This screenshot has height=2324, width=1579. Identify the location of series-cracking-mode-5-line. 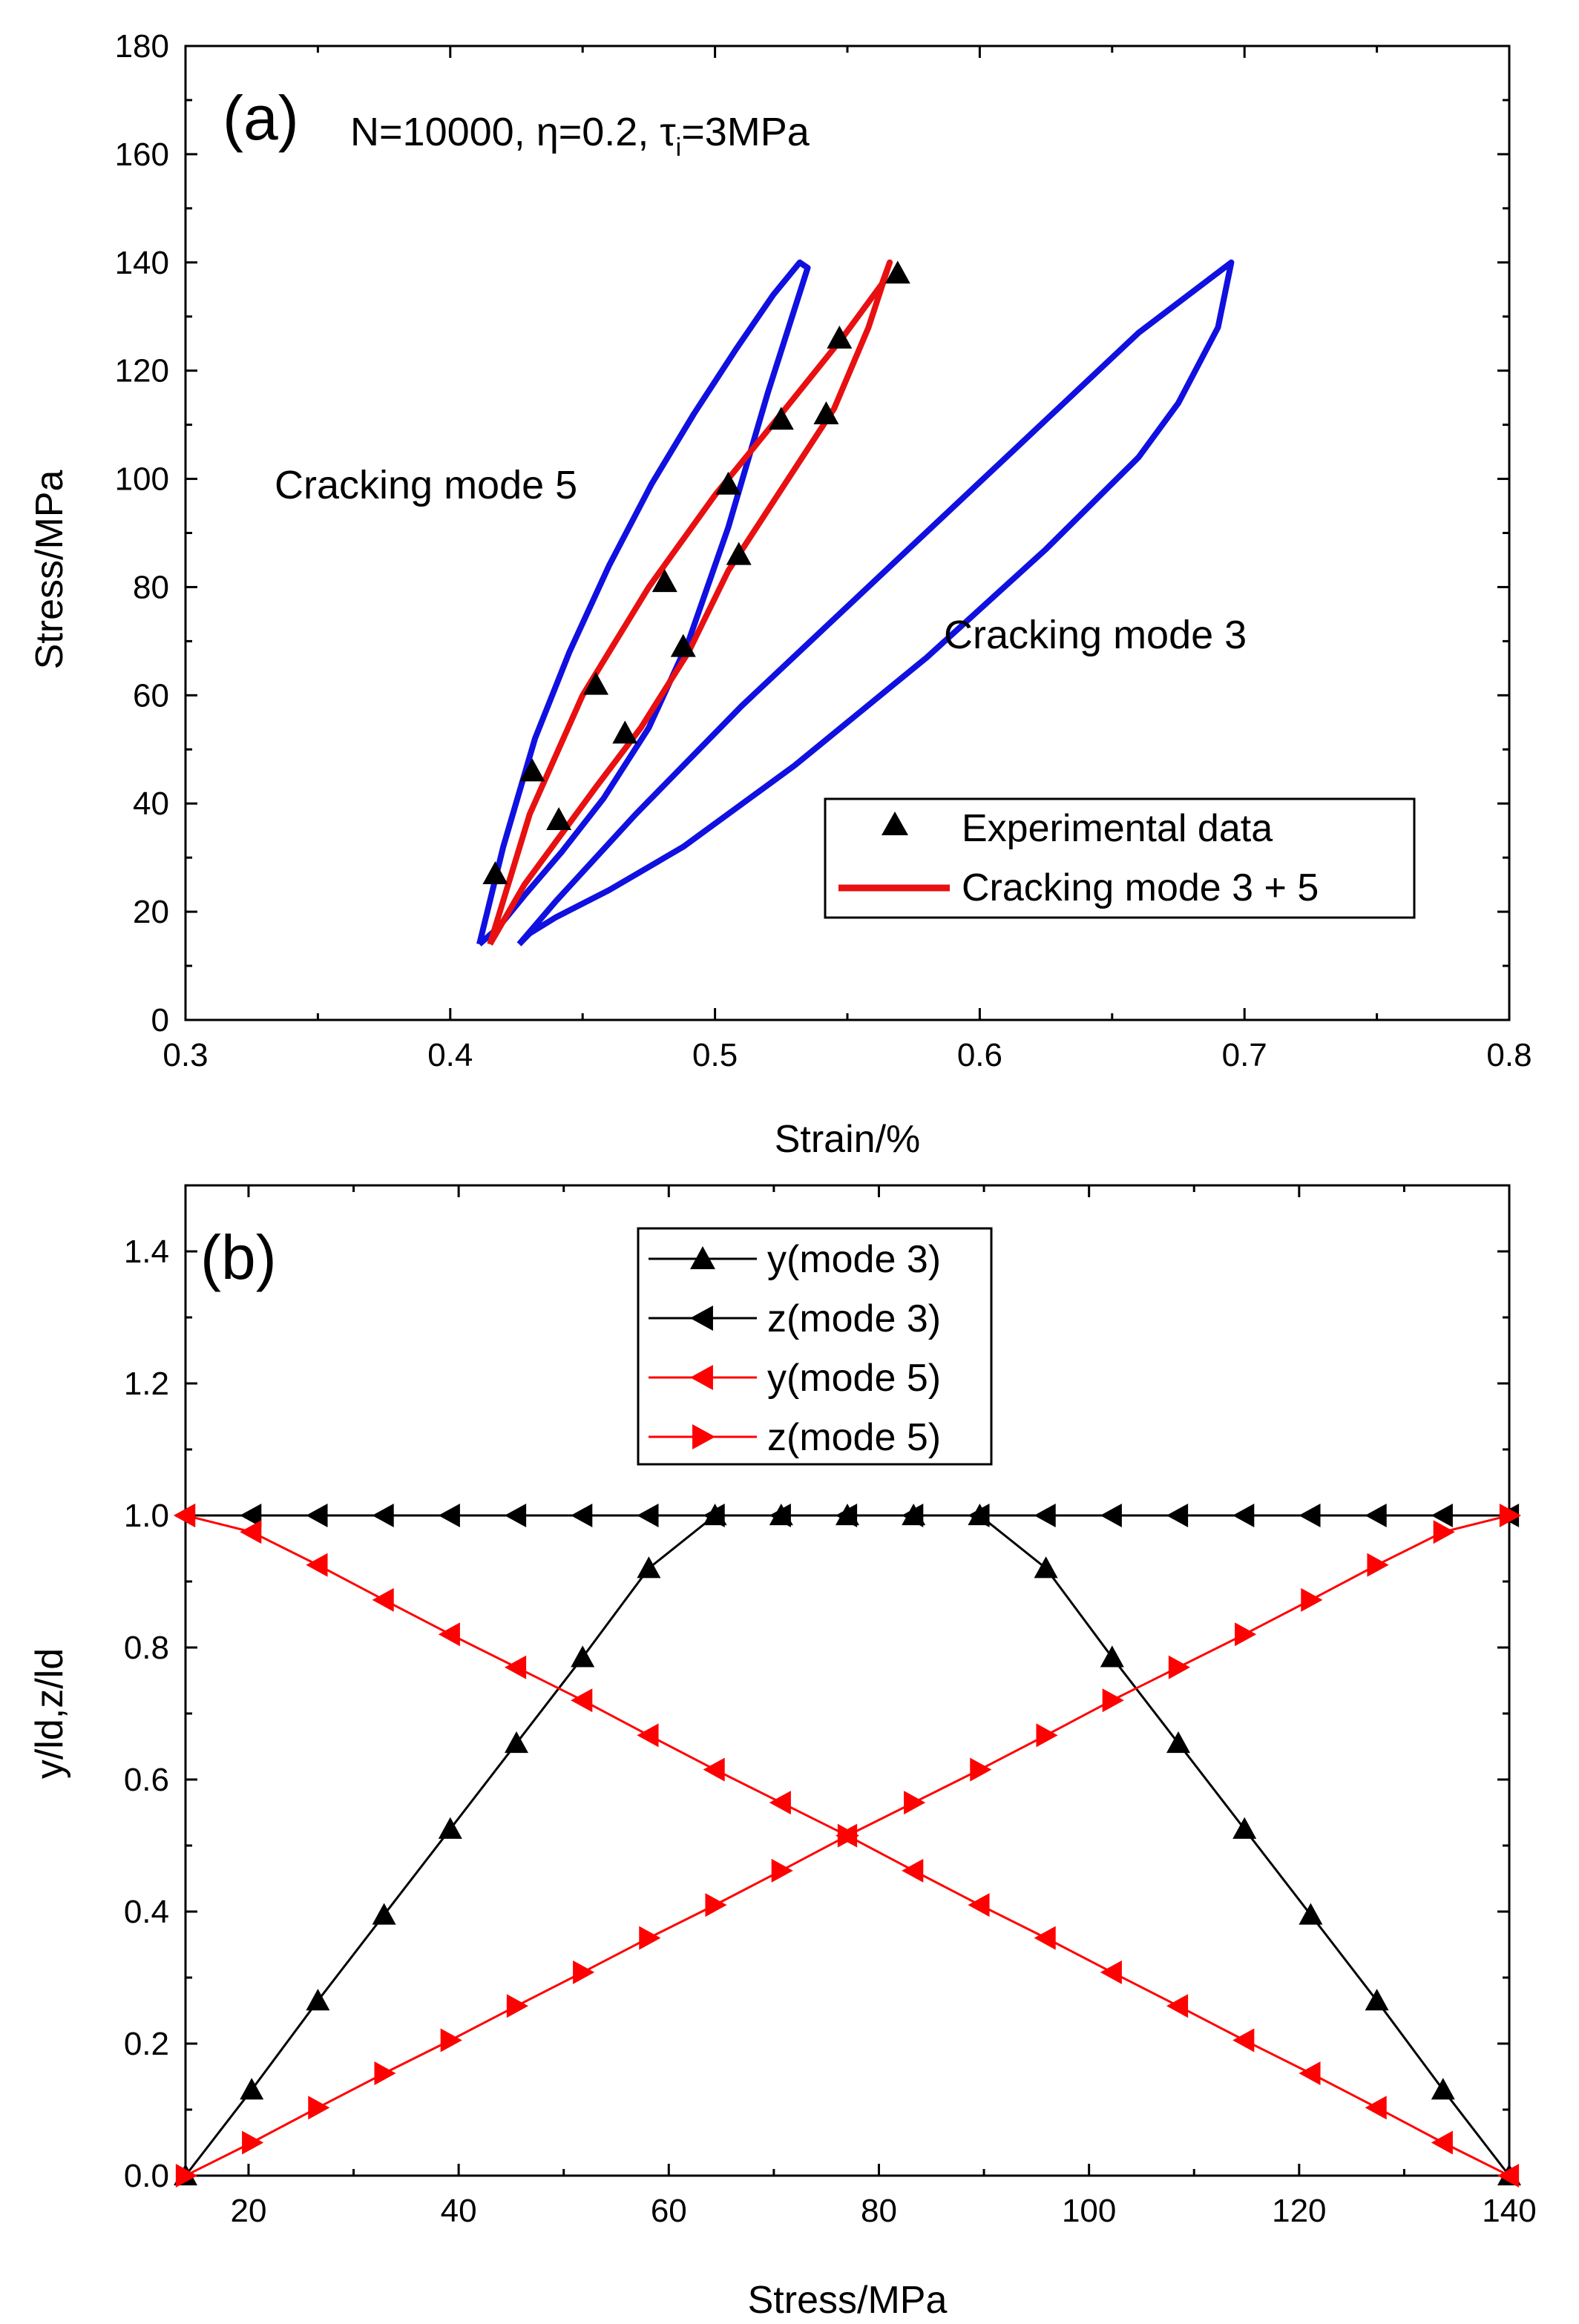
(643, 603).